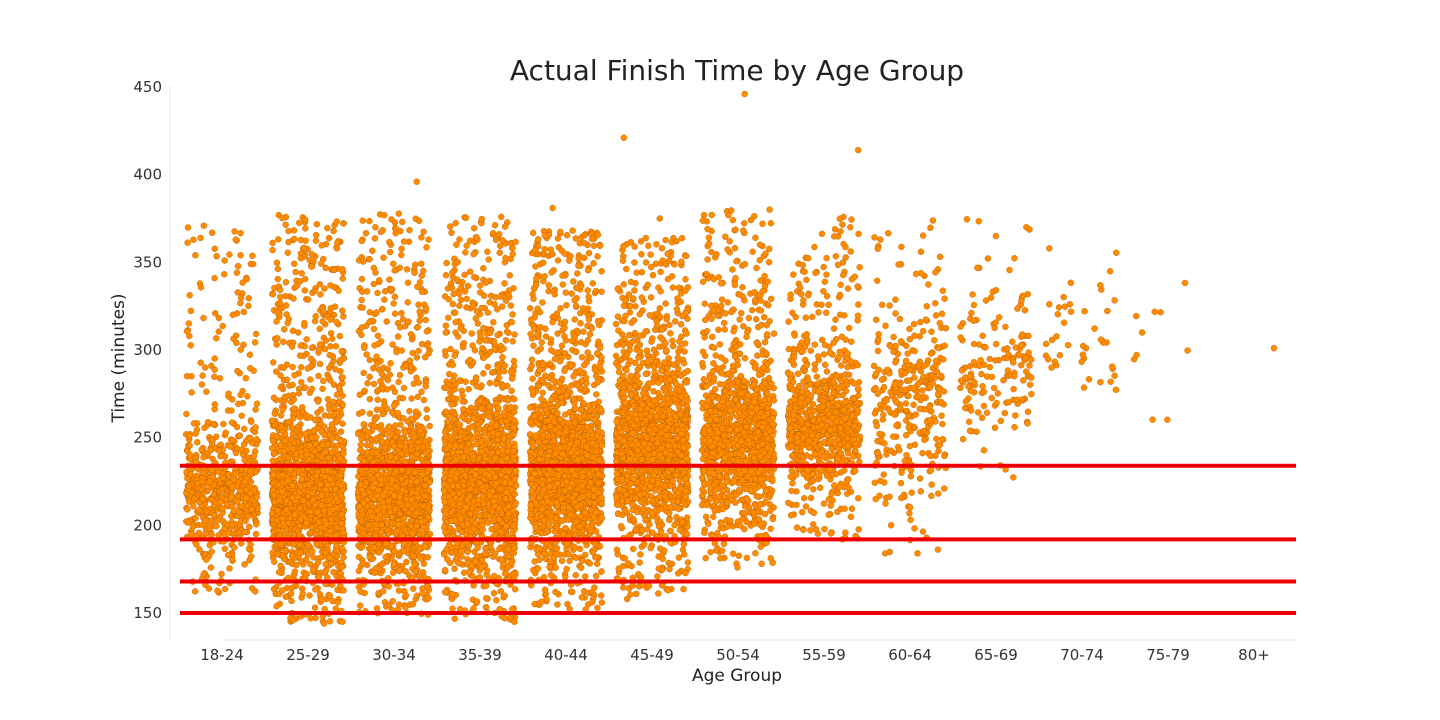 The image size is (1440, 720). What do you see at coordinates (147, 525) in the screenshot?
I see `y-tick-label: 200` at bounding box center [147, 525].